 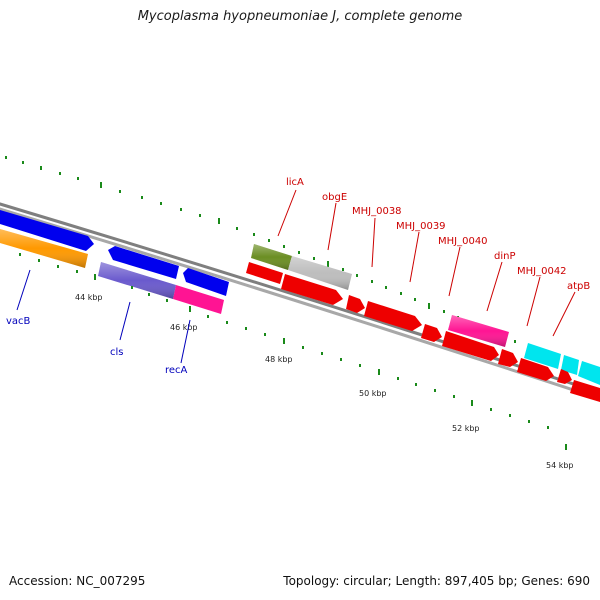 What do you see at coordinates (425, 314) in the screenshot?
I see `forward-strand-features` at bounding box center [425, 314].